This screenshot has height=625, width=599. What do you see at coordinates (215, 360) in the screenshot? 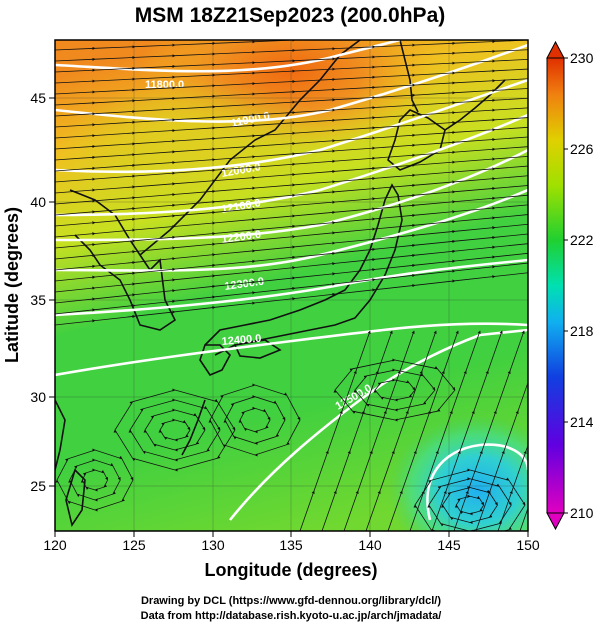
I see `kyushu-coast` at bounding box center [215, 360].